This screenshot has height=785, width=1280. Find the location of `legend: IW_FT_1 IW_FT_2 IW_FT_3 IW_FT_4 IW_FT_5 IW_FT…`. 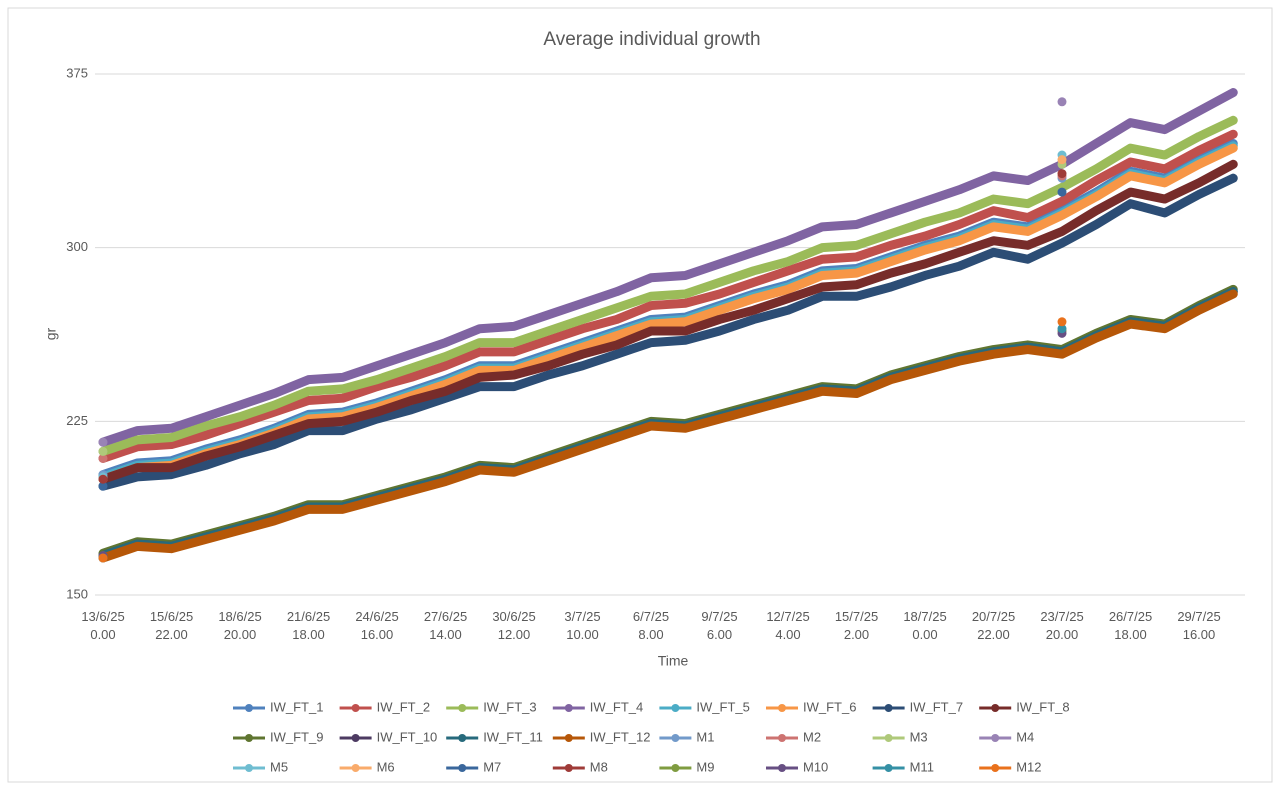

legend: IW_FT_1 IW_FT_2 IW_FT_3 IW_FT_4 IW_FT_5 IW_FT… is located at coordinates (651, 736).